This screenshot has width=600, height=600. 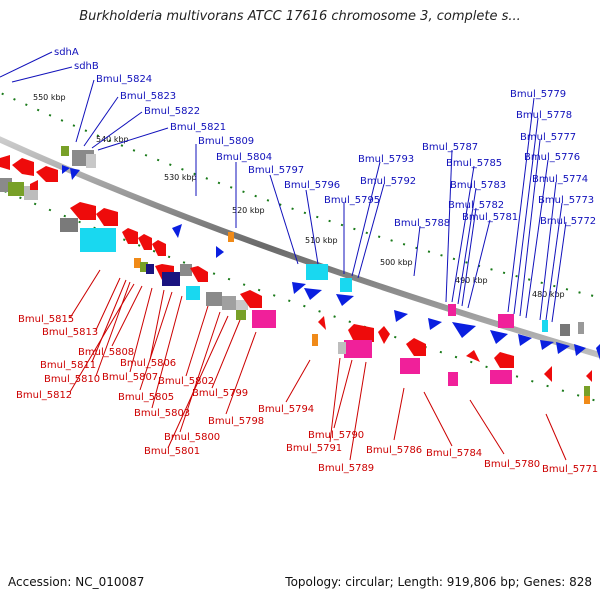 I want to click on gene-label: sdhB, so click(x=86, y=66).